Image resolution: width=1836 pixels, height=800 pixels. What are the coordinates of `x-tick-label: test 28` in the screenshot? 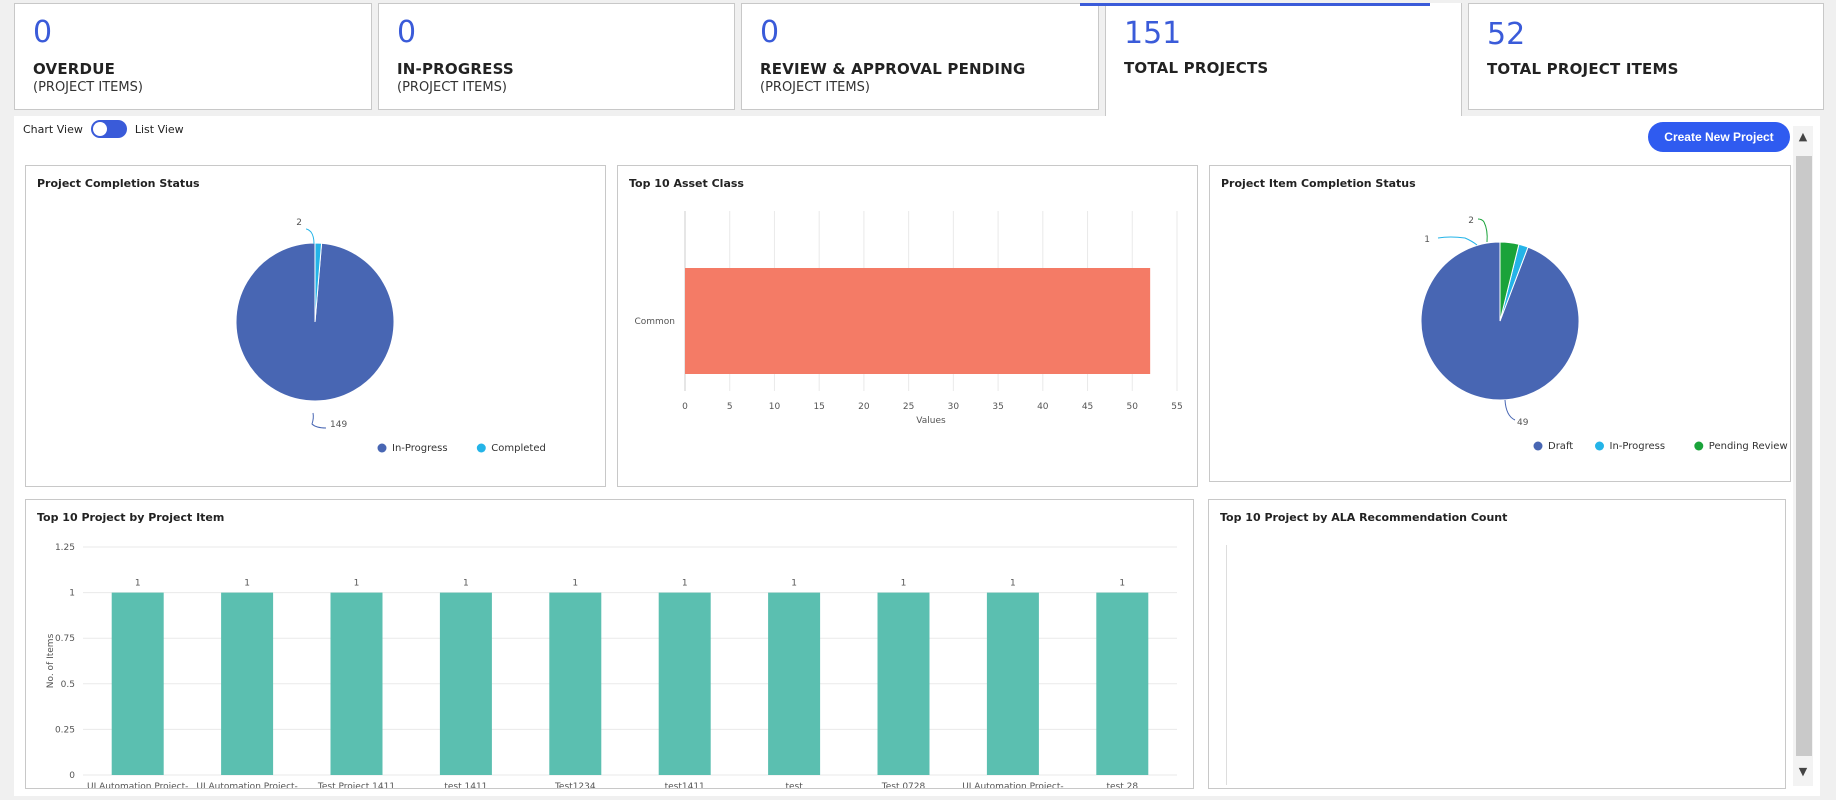 It's located at (1122, 785).